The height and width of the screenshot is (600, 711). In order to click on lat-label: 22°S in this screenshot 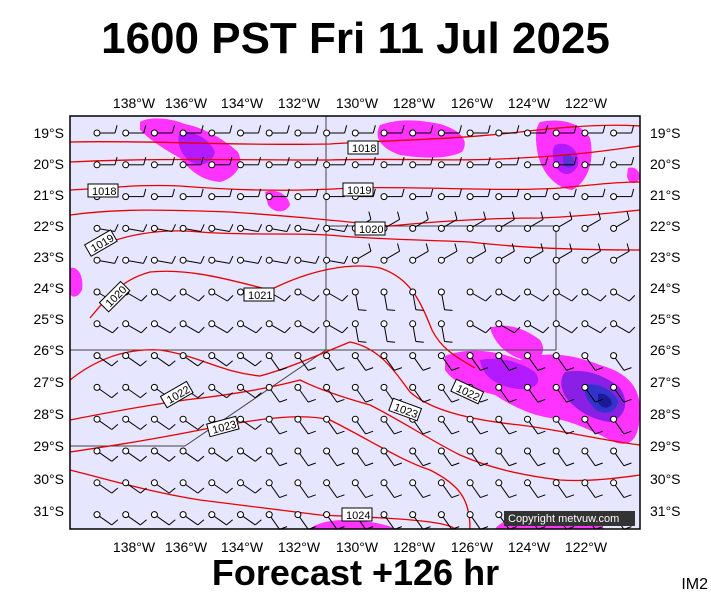, I will do `click(665, 226)`.